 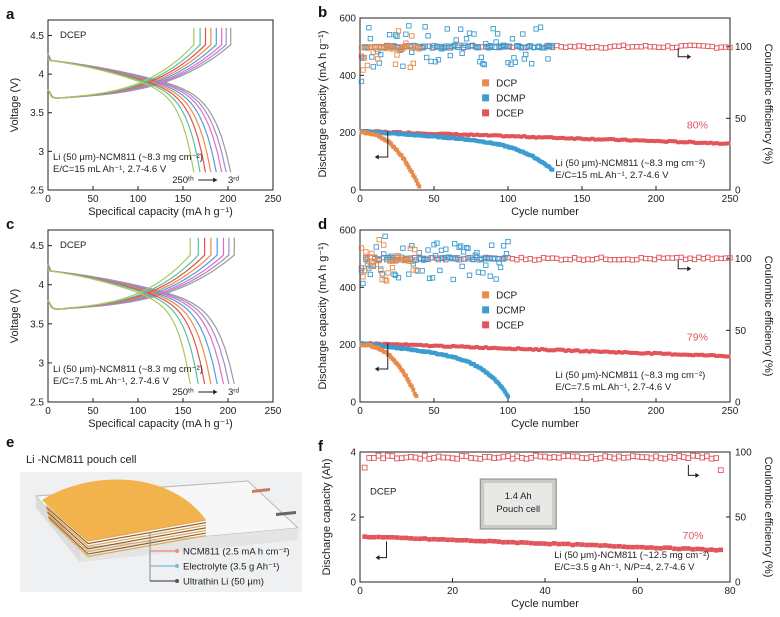 I want to click on y-tick-label: 0, so click(x=353, y=583).